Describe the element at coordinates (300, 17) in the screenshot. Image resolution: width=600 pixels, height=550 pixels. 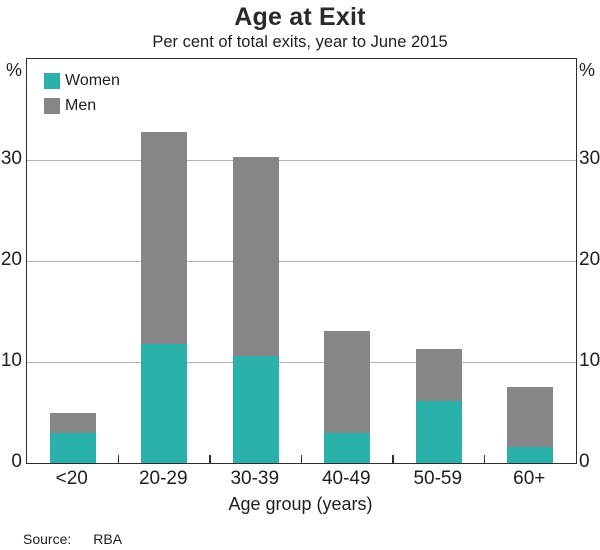
I see `chart-title: Age at Exit` at that location.